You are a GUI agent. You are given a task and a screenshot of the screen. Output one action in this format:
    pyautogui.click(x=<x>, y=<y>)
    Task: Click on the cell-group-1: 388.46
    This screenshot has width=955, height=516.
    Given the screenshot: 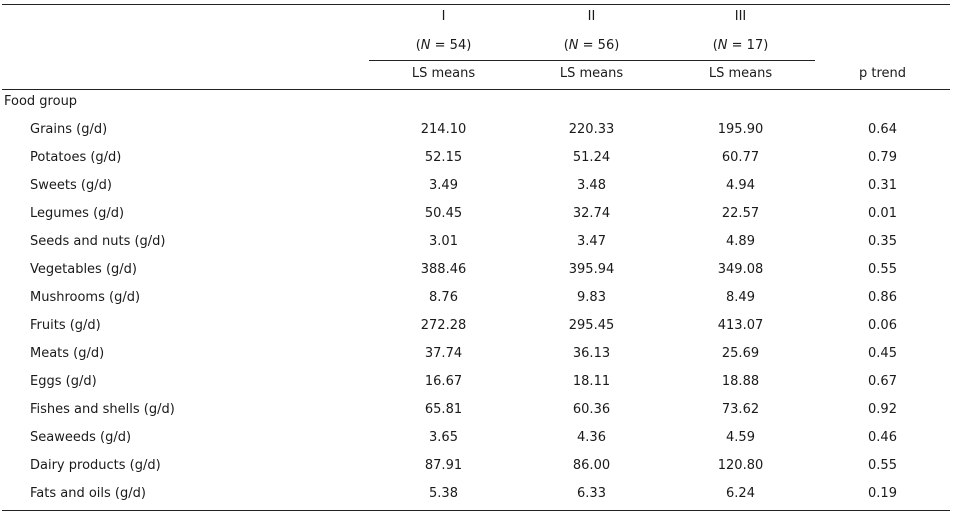 What is the action you would take?
    pyautogui.click(x=443, y=269)
    